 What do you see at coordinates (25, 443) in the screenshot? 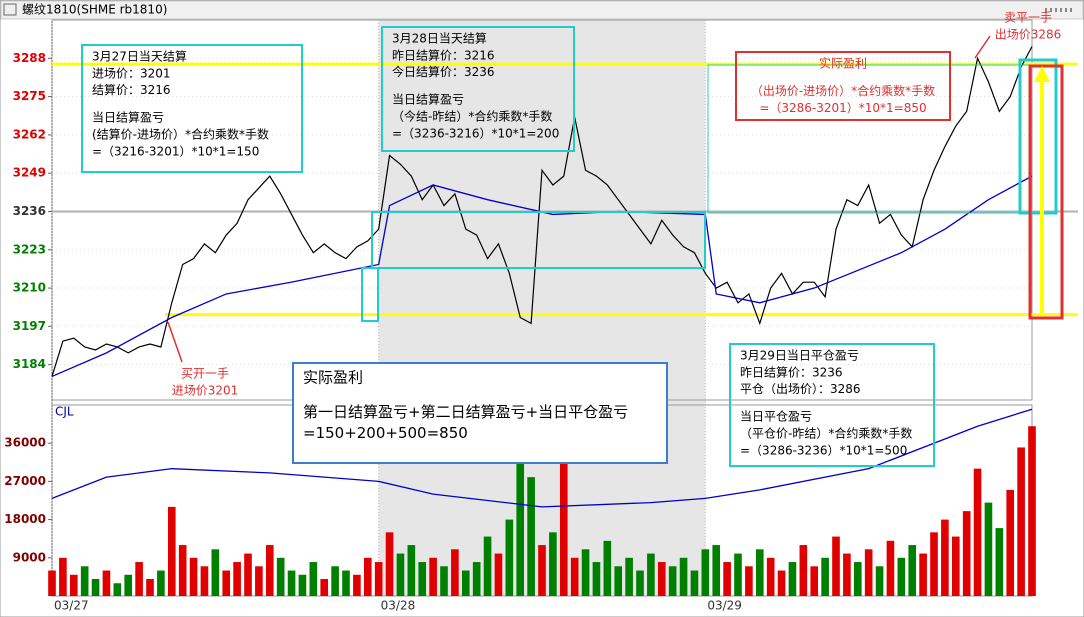
I see `y-tick-label: 36000` at bounding box center [25, 443].